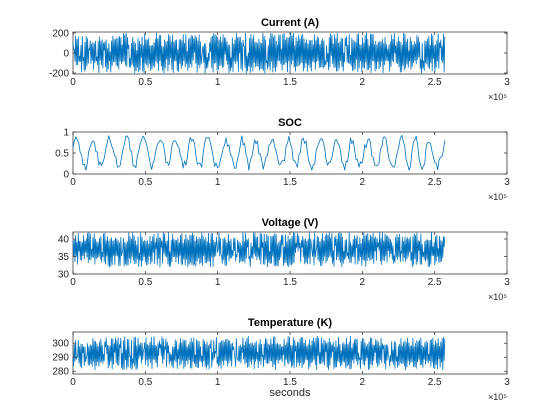 The image size is (560, 420). What do you see at coordinates (60, 34) in the screenshot?
I see `y-tick-label: 200` at bounding box center [60, 34].